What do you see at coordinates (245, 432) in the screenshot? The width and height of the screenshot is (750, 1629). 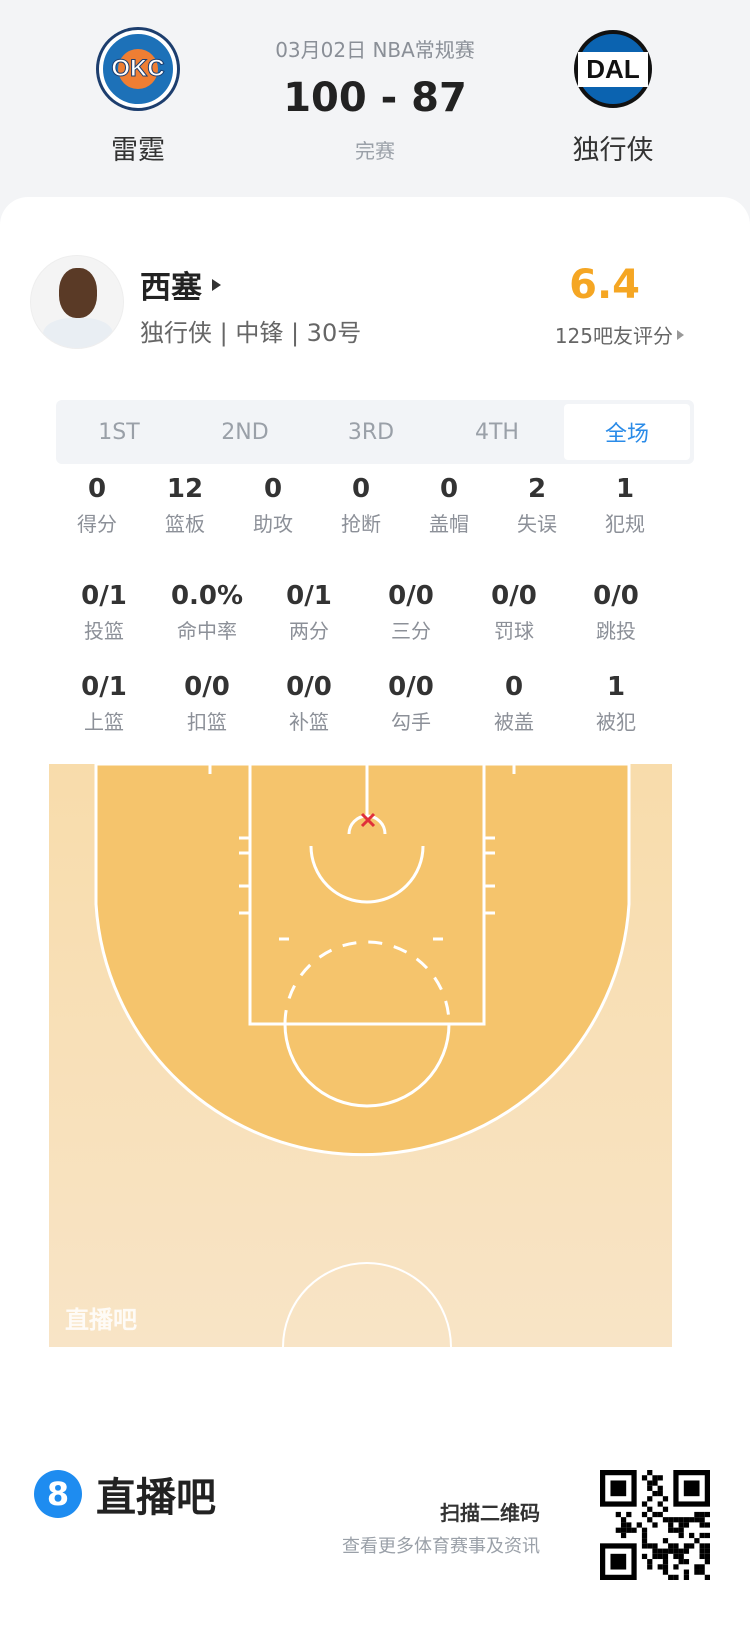 I see `tab-2nd: 2ND` at bounding box center [245, 432].